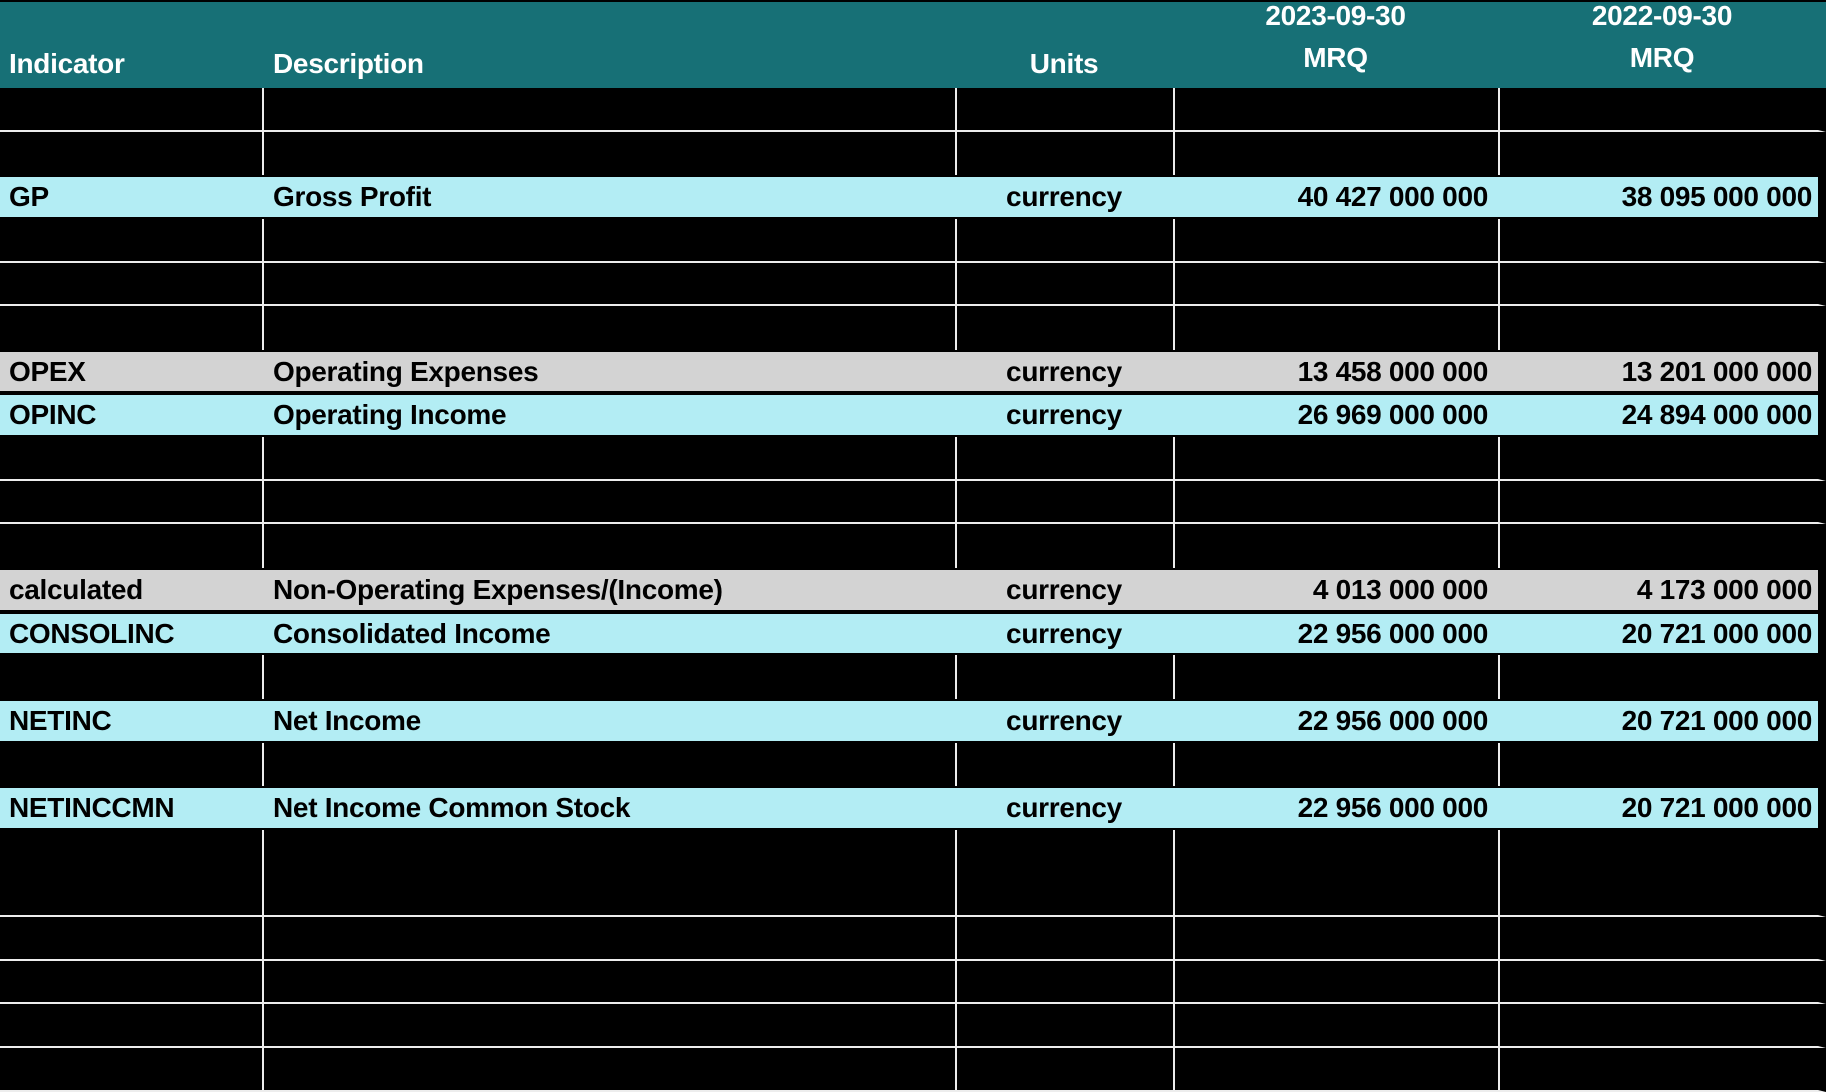 The width and height of the screenshot is (1826, 1092). What do you see at coordinates (47, 371) in the screenshot?
I see `cell-indicator: OPEX` at bounding box center [47, 371].